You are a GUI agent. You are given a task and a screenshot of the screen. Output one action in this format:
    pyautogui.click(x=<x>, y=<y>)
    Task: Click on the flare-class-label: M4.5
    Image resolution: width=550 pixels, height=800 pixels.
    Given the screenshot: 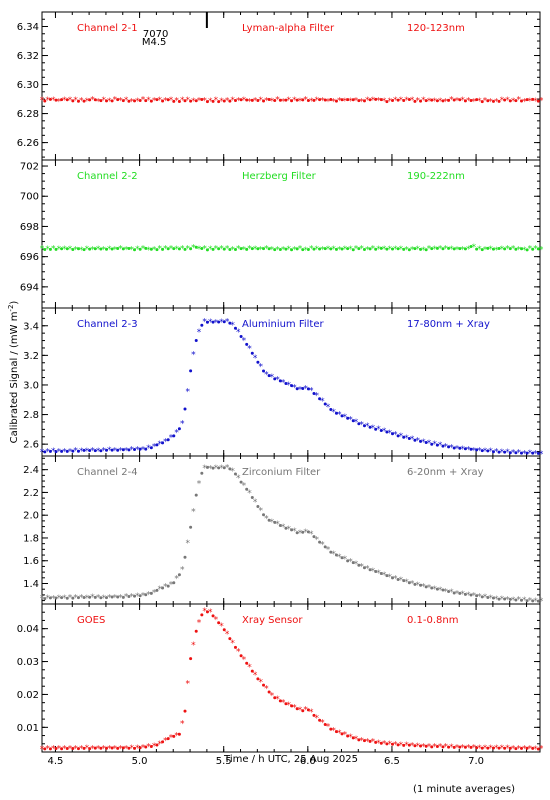 What is the action you would take?
    pyautogui.click(x=154, y=42)
    